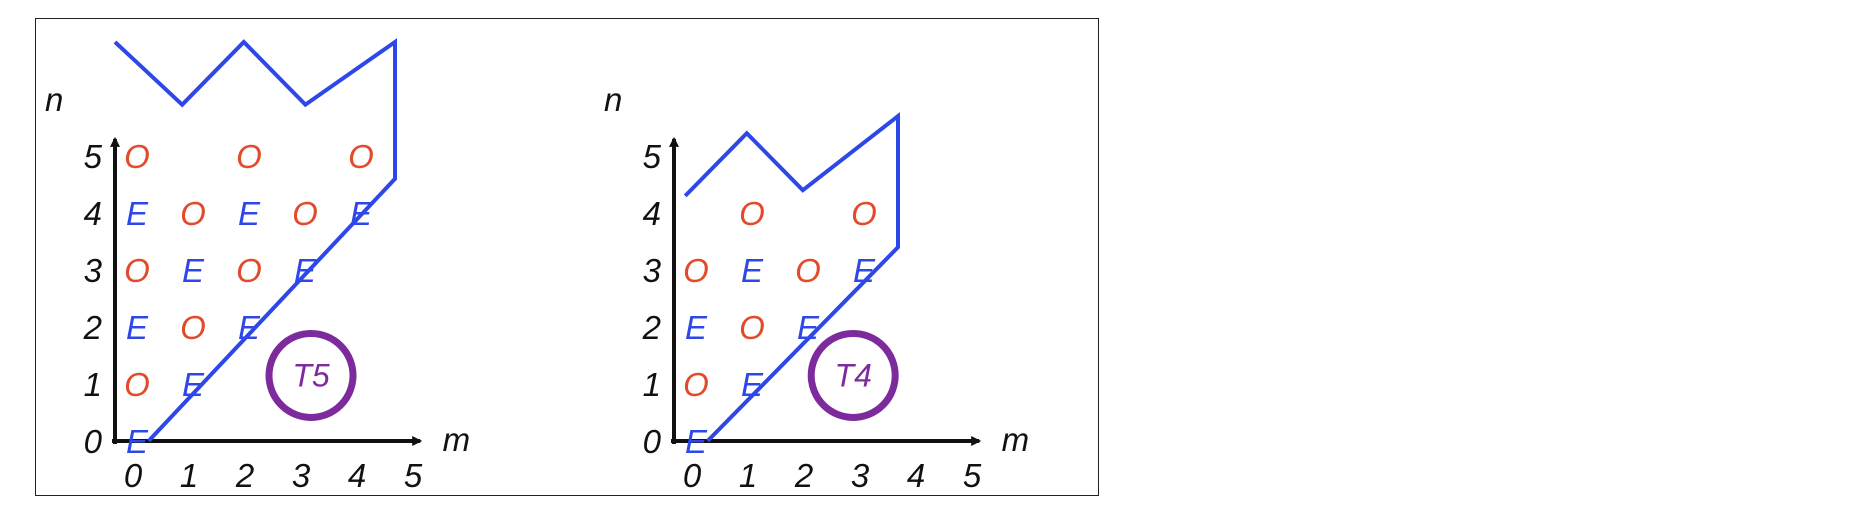 Image resolution: width=1876 pixels, height=512 pixels. I want to click on panel-t4-y-tick: 5, so click(652, 156).